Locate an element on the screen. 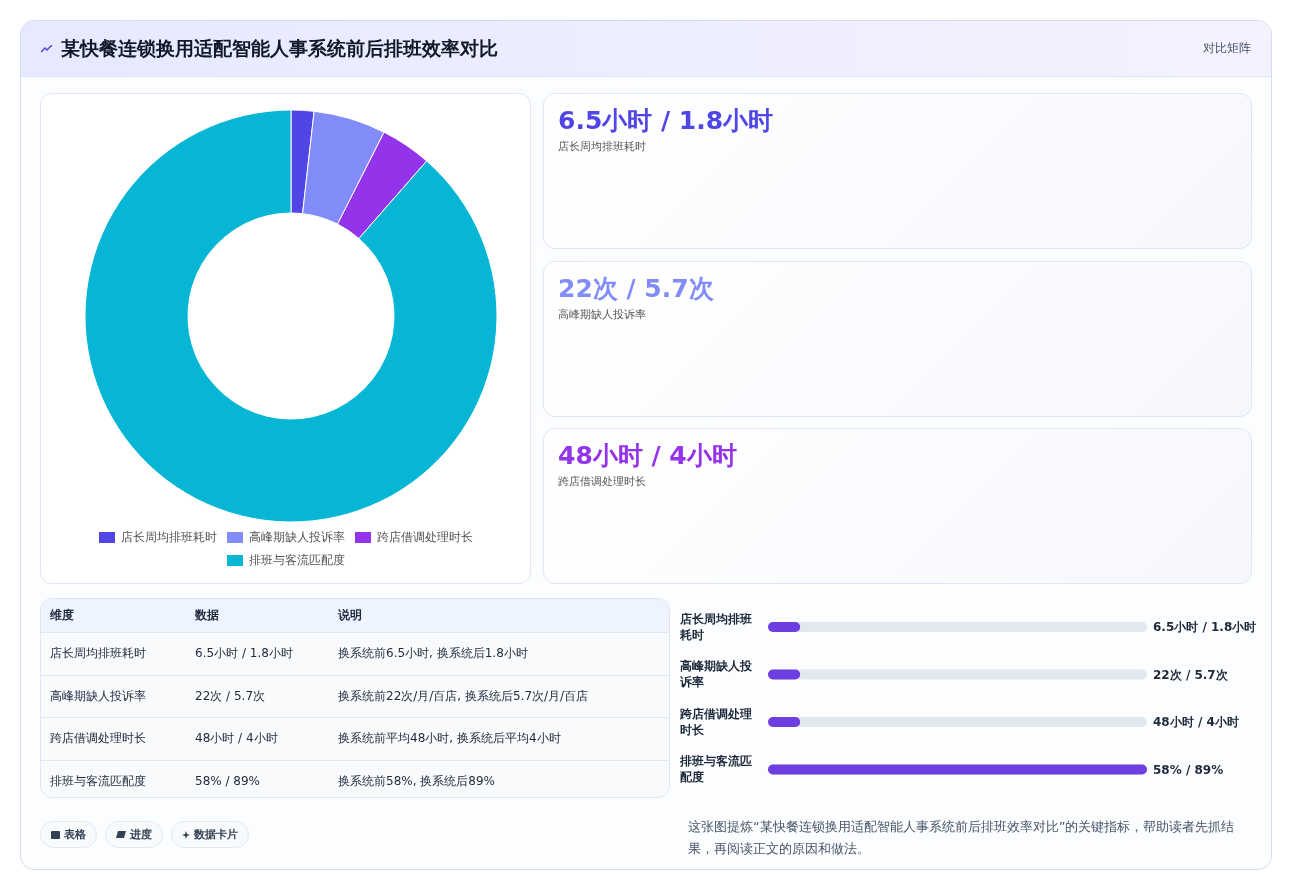 The width and height of the screenshot is (1291, 890). y-tick-label: 高峰期缺人投诉率 is located at coordinates (716, 674).